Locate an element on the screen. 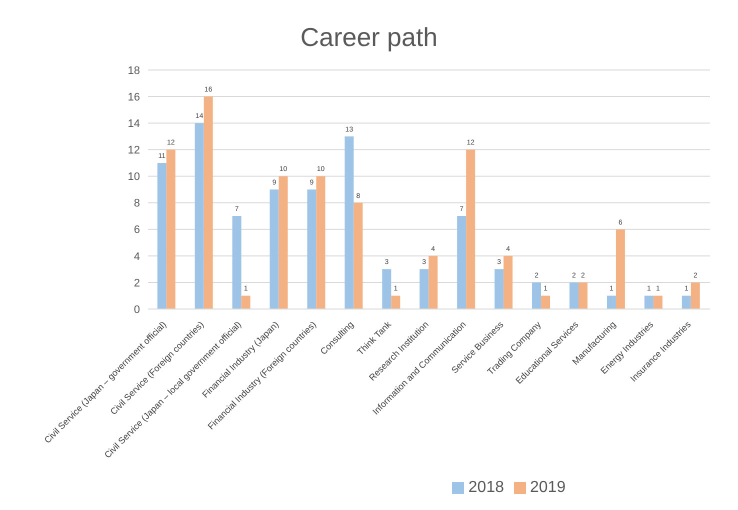  y-tick-label: 0 is located at coordinates (137, 310).